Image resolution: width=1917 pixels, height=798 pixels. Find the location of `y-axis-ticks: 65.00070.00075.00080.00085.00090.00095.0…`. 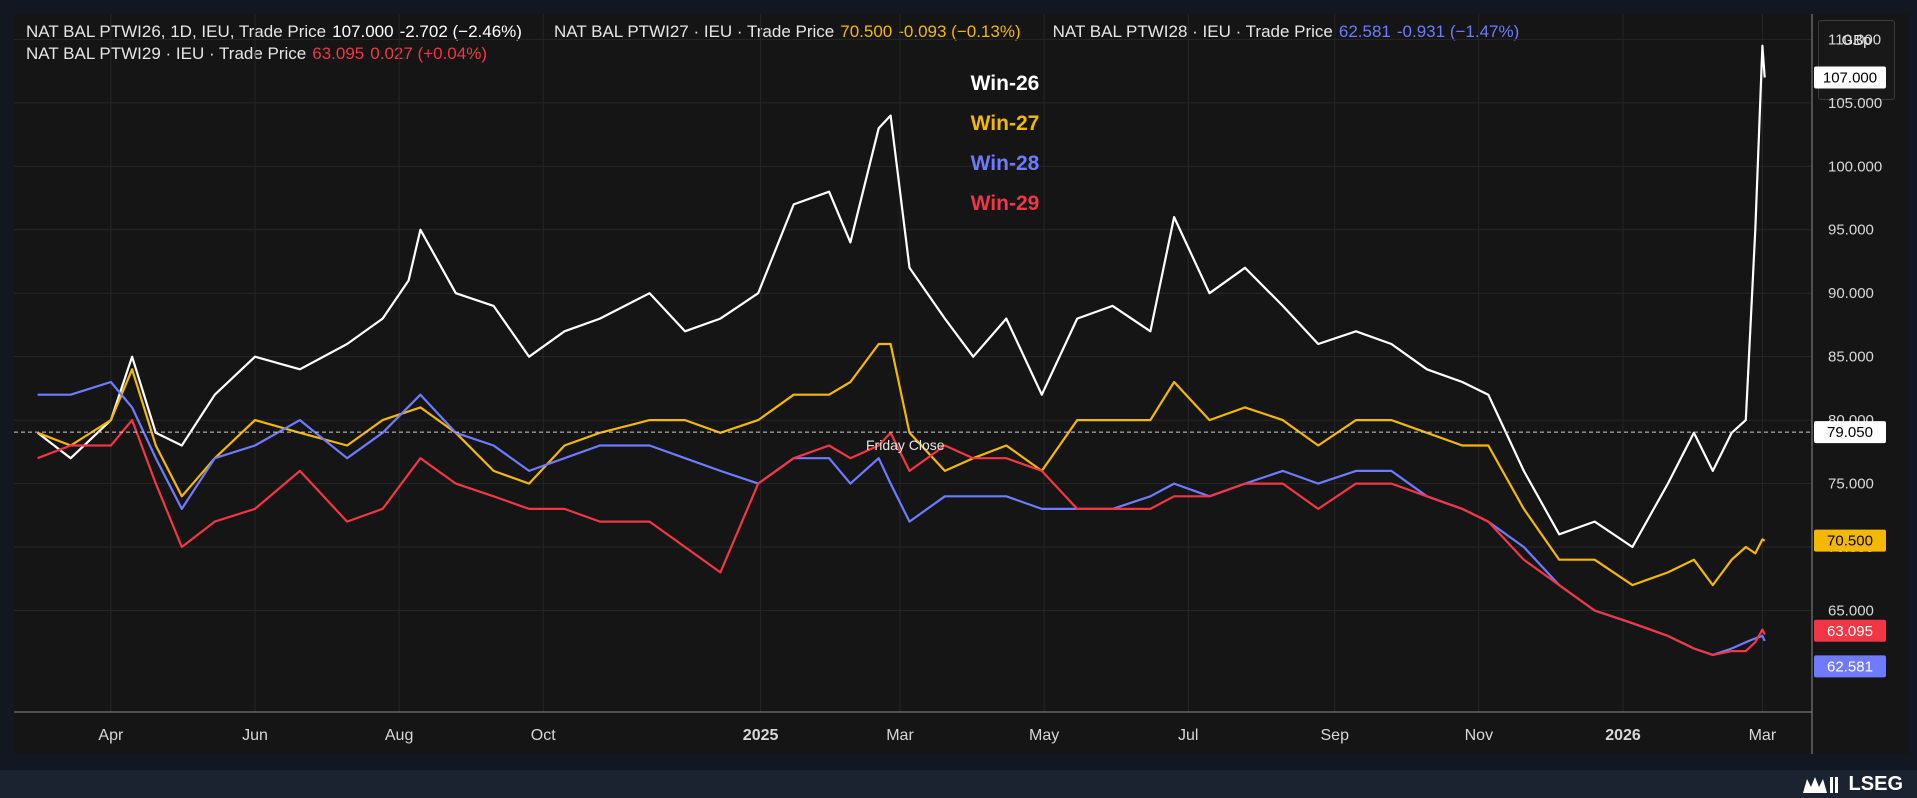

y-axis-ticks: 65.00070.00075.00080.00085.00090.00095.0… is located at coordinates (1855, 325).